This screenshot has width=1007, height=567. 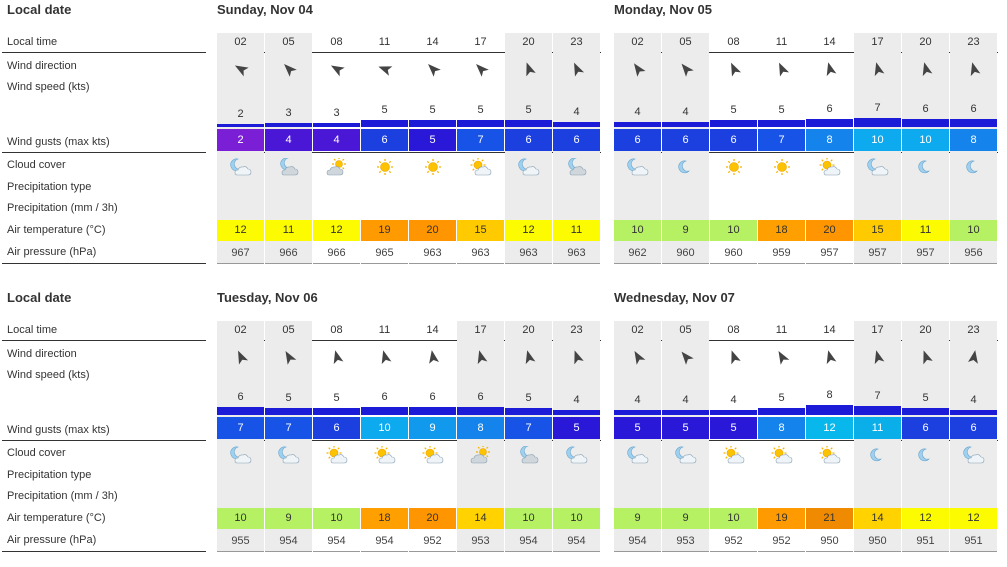 I want to click on air-pressure-cell: 950, so click(x=877, y=541).